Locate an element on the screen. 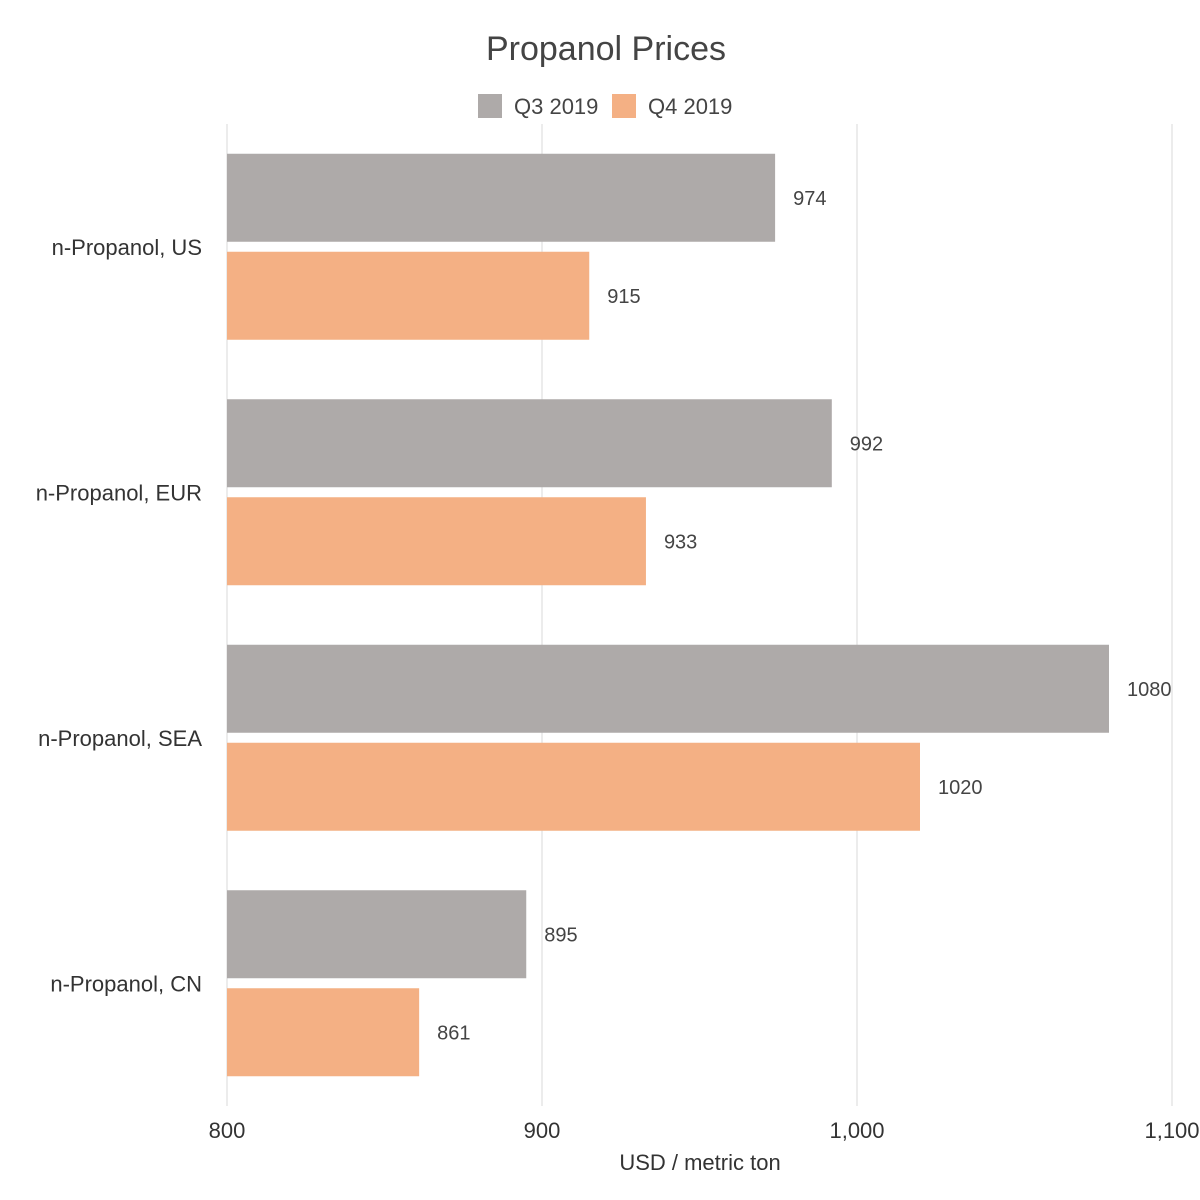  legend-swatch-q4 is located at coordinates (624, 106).